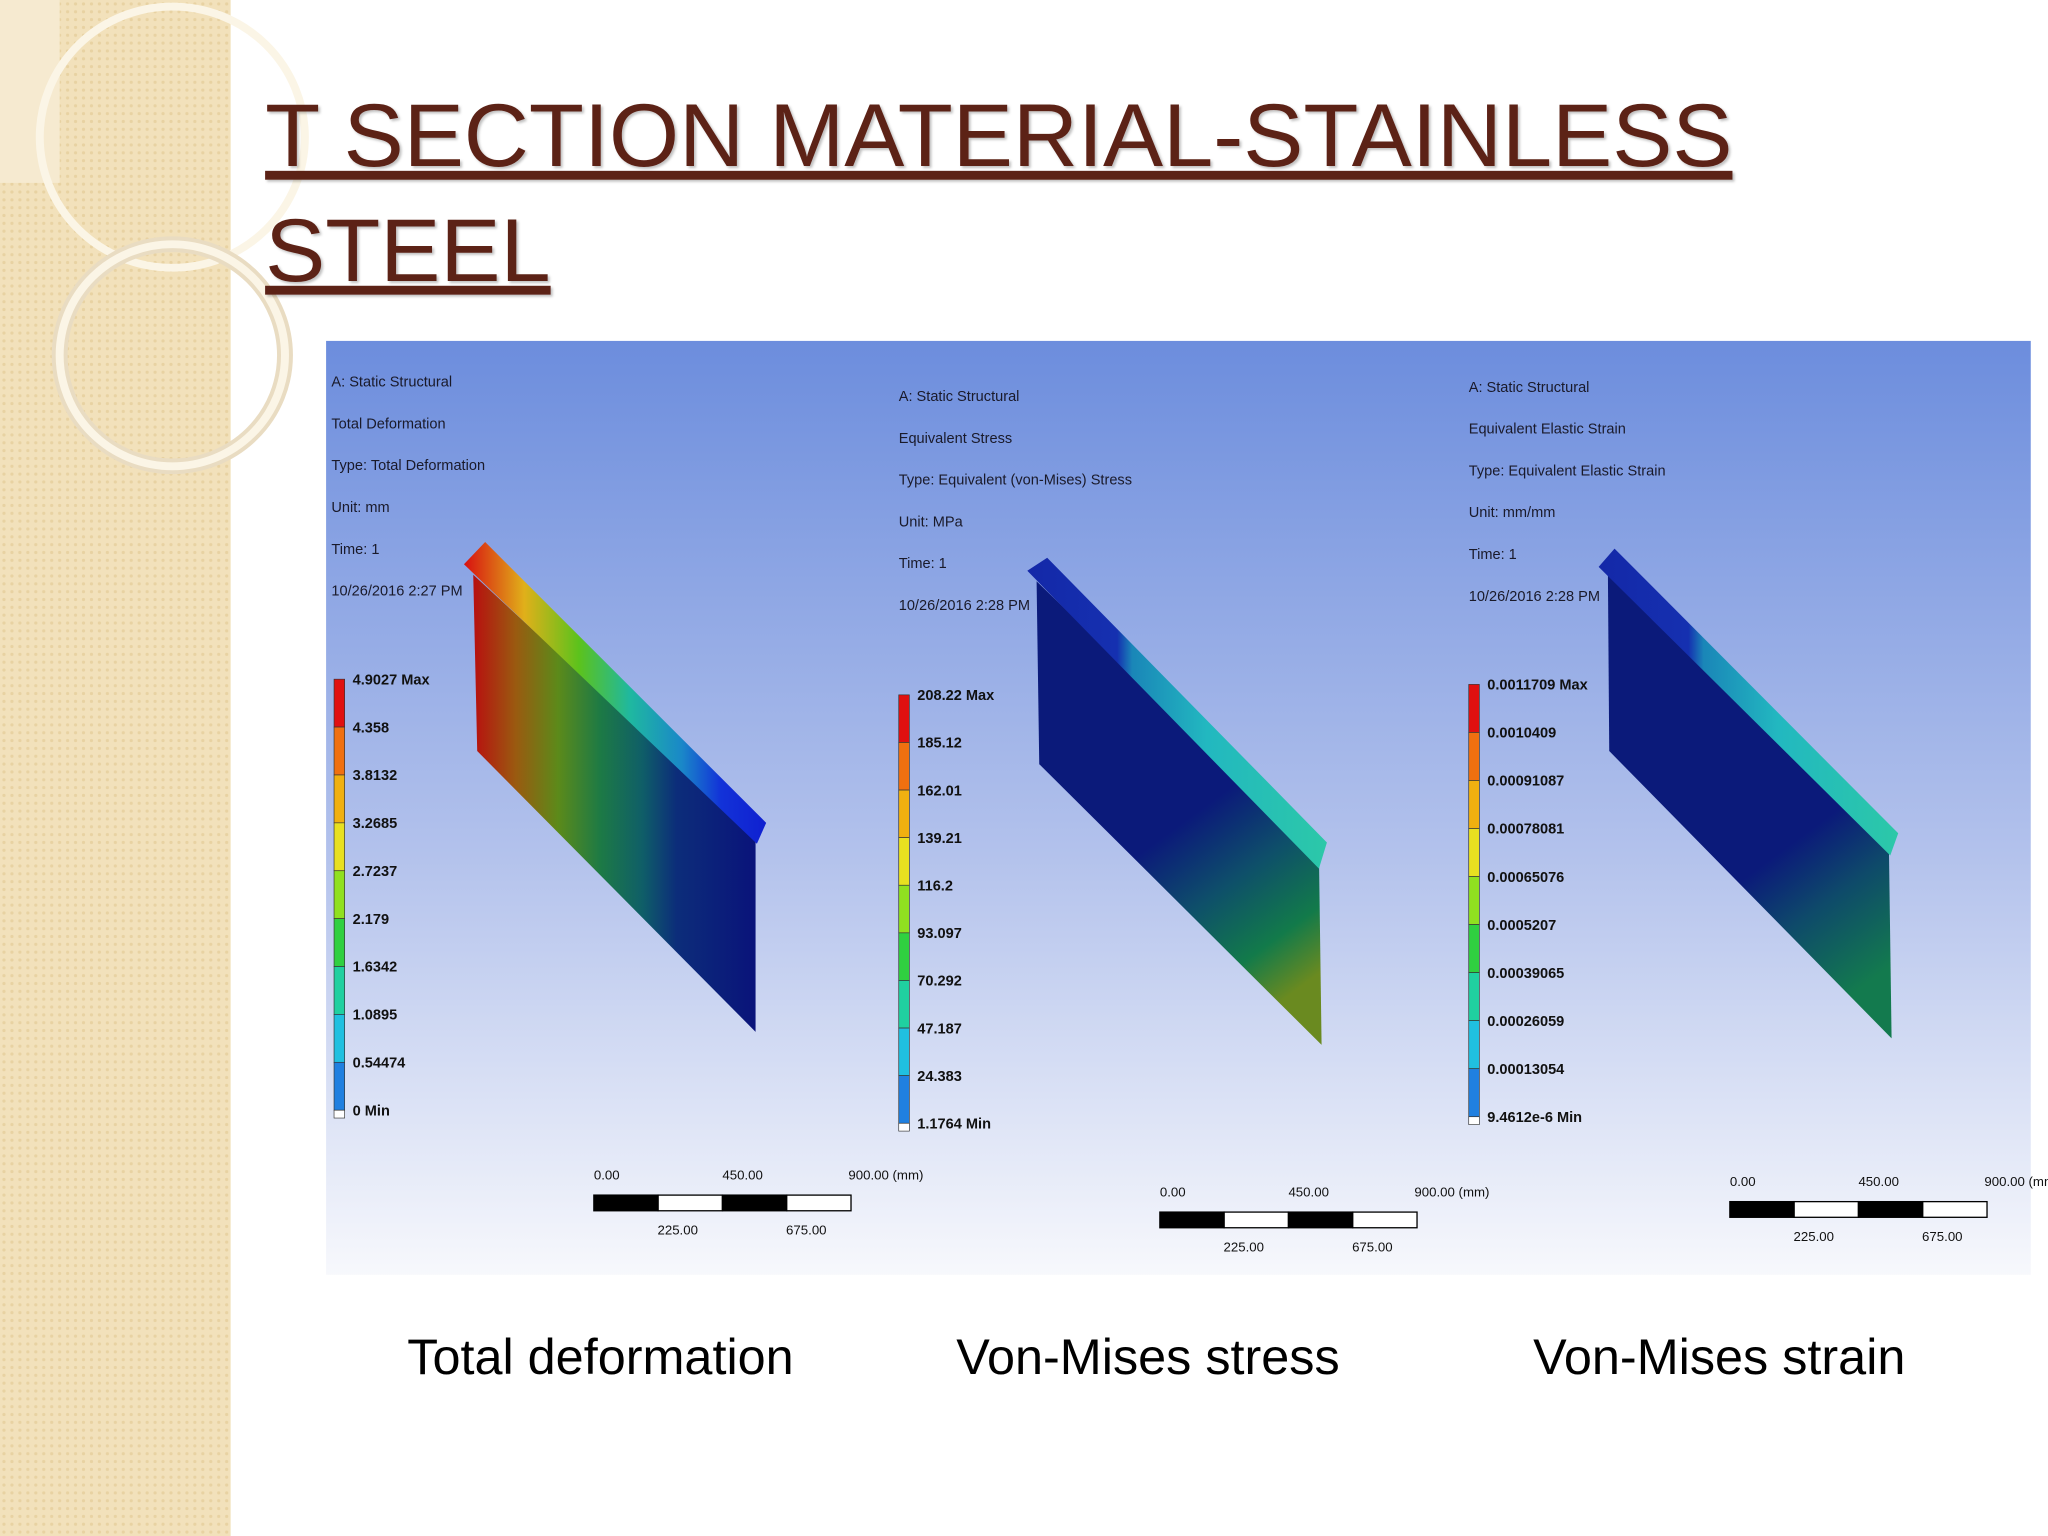  I want to click on legend-label: 162.01, so click(939, 791).